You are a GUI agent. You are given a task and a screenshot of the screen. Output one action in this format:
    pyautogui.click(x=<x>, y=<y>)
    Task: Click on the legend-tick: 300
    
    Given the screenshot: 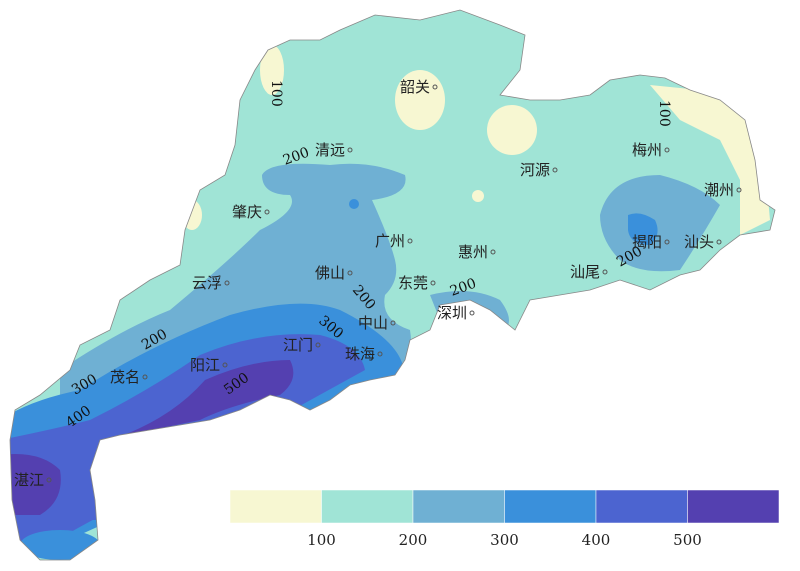 What is the action you would take?
    pyautogui.click(x=504, y=540)
    